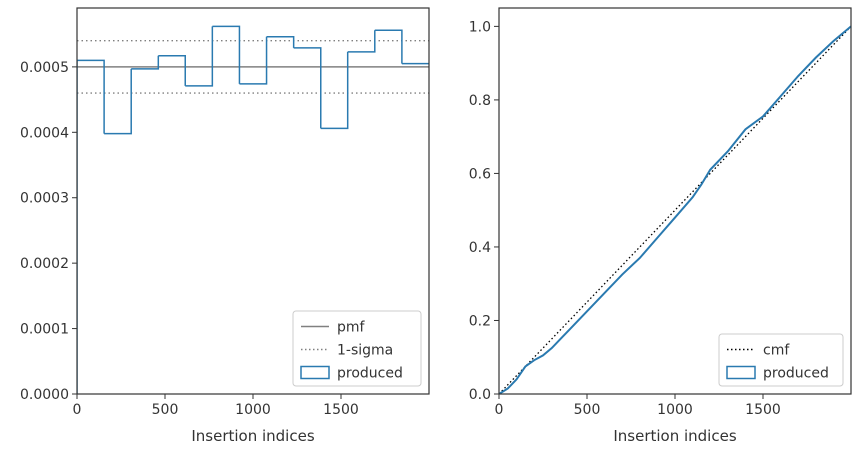 This screenshot has width=861, height=453. Describe the element at coordinates (480, 174) in the screenshot. I see `y-tick-label: 0.6` at that location.